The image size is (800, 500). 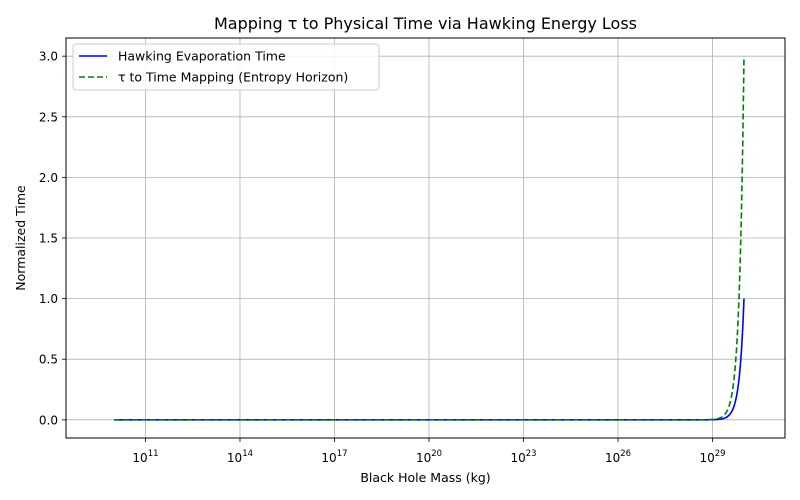 I want to click on y-tick-label: 3.0, so click(x=48, y=57).